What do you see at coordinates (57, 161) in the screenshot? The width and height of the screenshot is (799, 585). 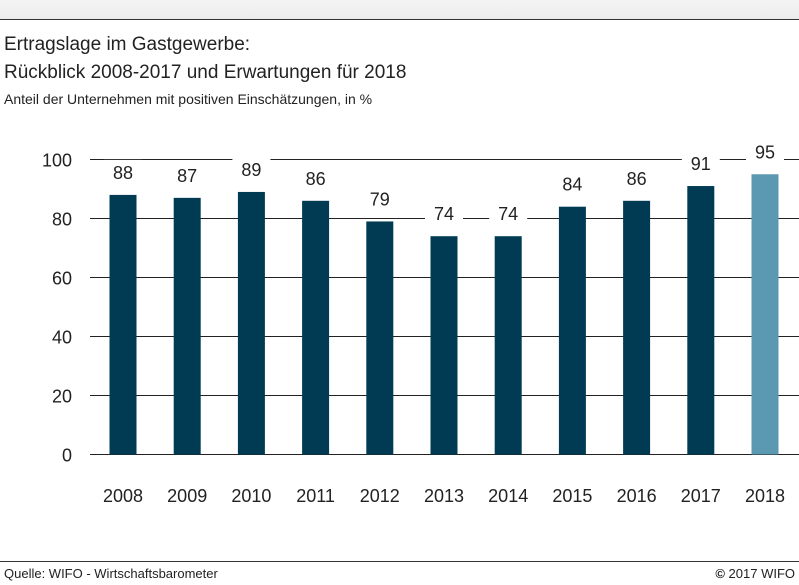 I see `y-tick-label-100: 100` at bounding box center [57, 161].